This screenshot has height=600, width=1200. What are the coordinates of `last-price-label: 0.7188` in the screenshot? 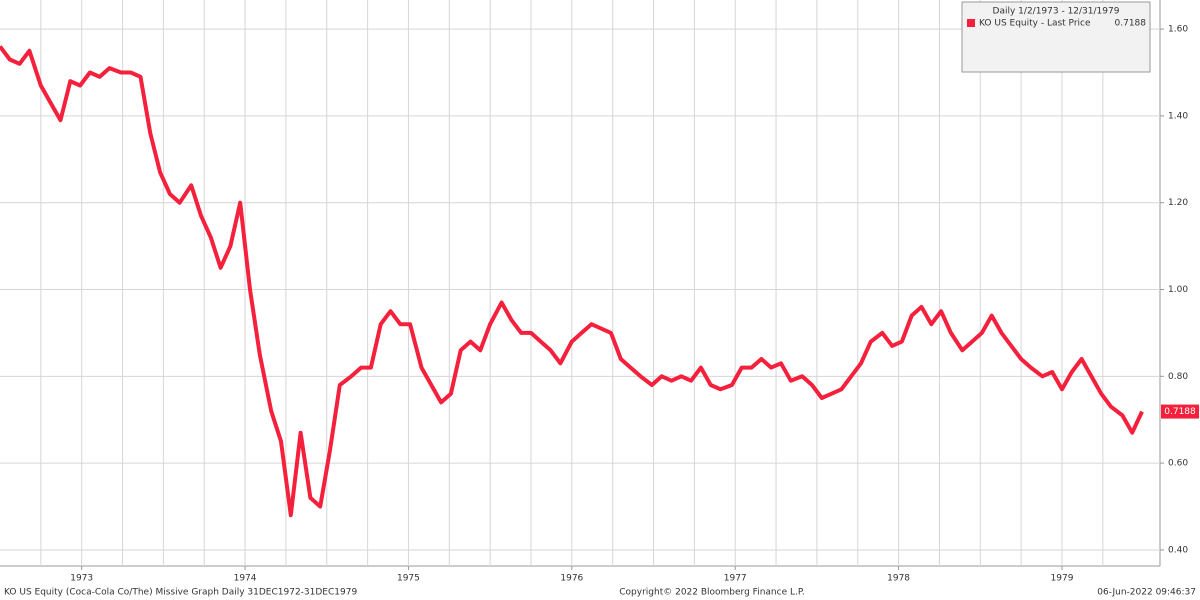 It's located at (1180, 412).